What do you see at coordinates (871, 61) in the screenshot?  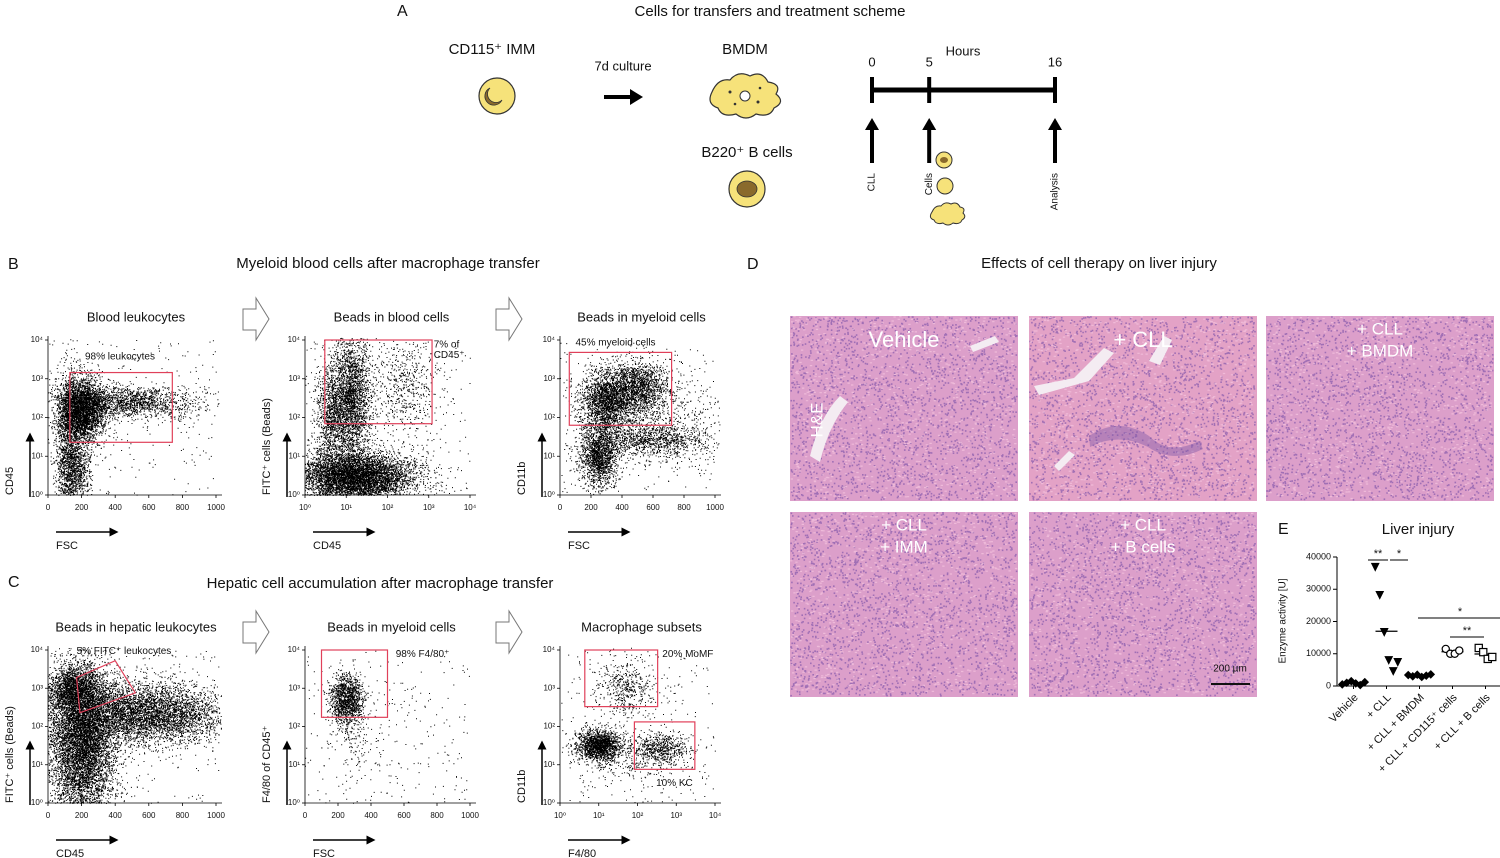 I see `timeline-tick-label: 0` at bounding box center [871, 61].